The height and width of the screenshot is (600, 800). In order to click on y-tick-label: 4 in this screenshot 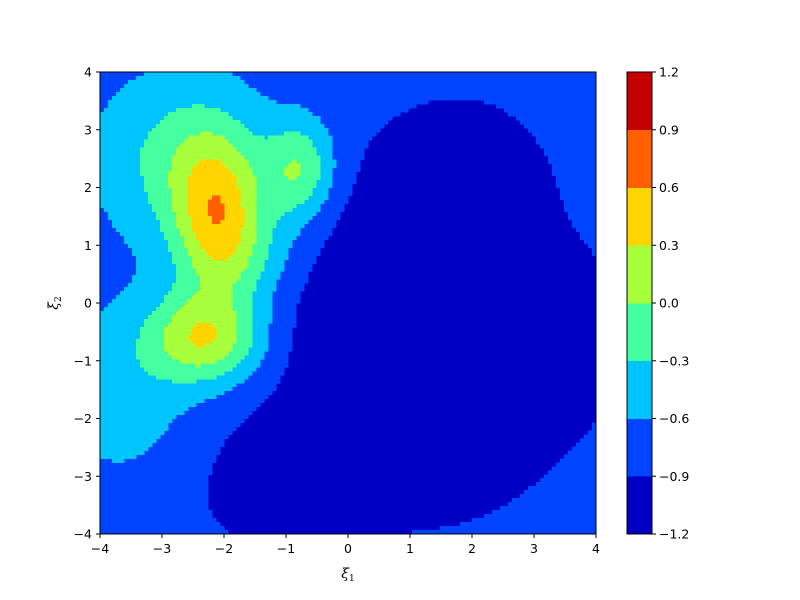, I will do `click(88, 72)`.